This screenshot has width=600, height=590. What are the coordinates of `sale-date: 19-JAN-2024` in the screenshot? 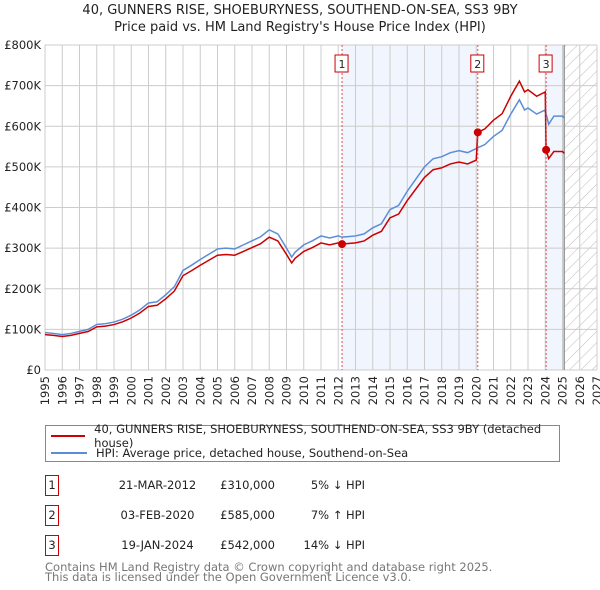 It's located at (157, 545).